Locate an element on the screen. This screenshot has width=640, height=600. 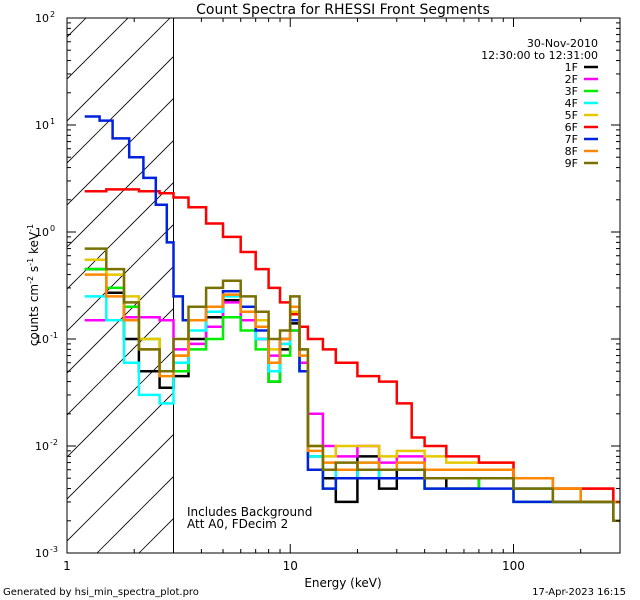
chart-title: Count Spectra for RHESSI Front Segments is located at coordinates (343, 10).